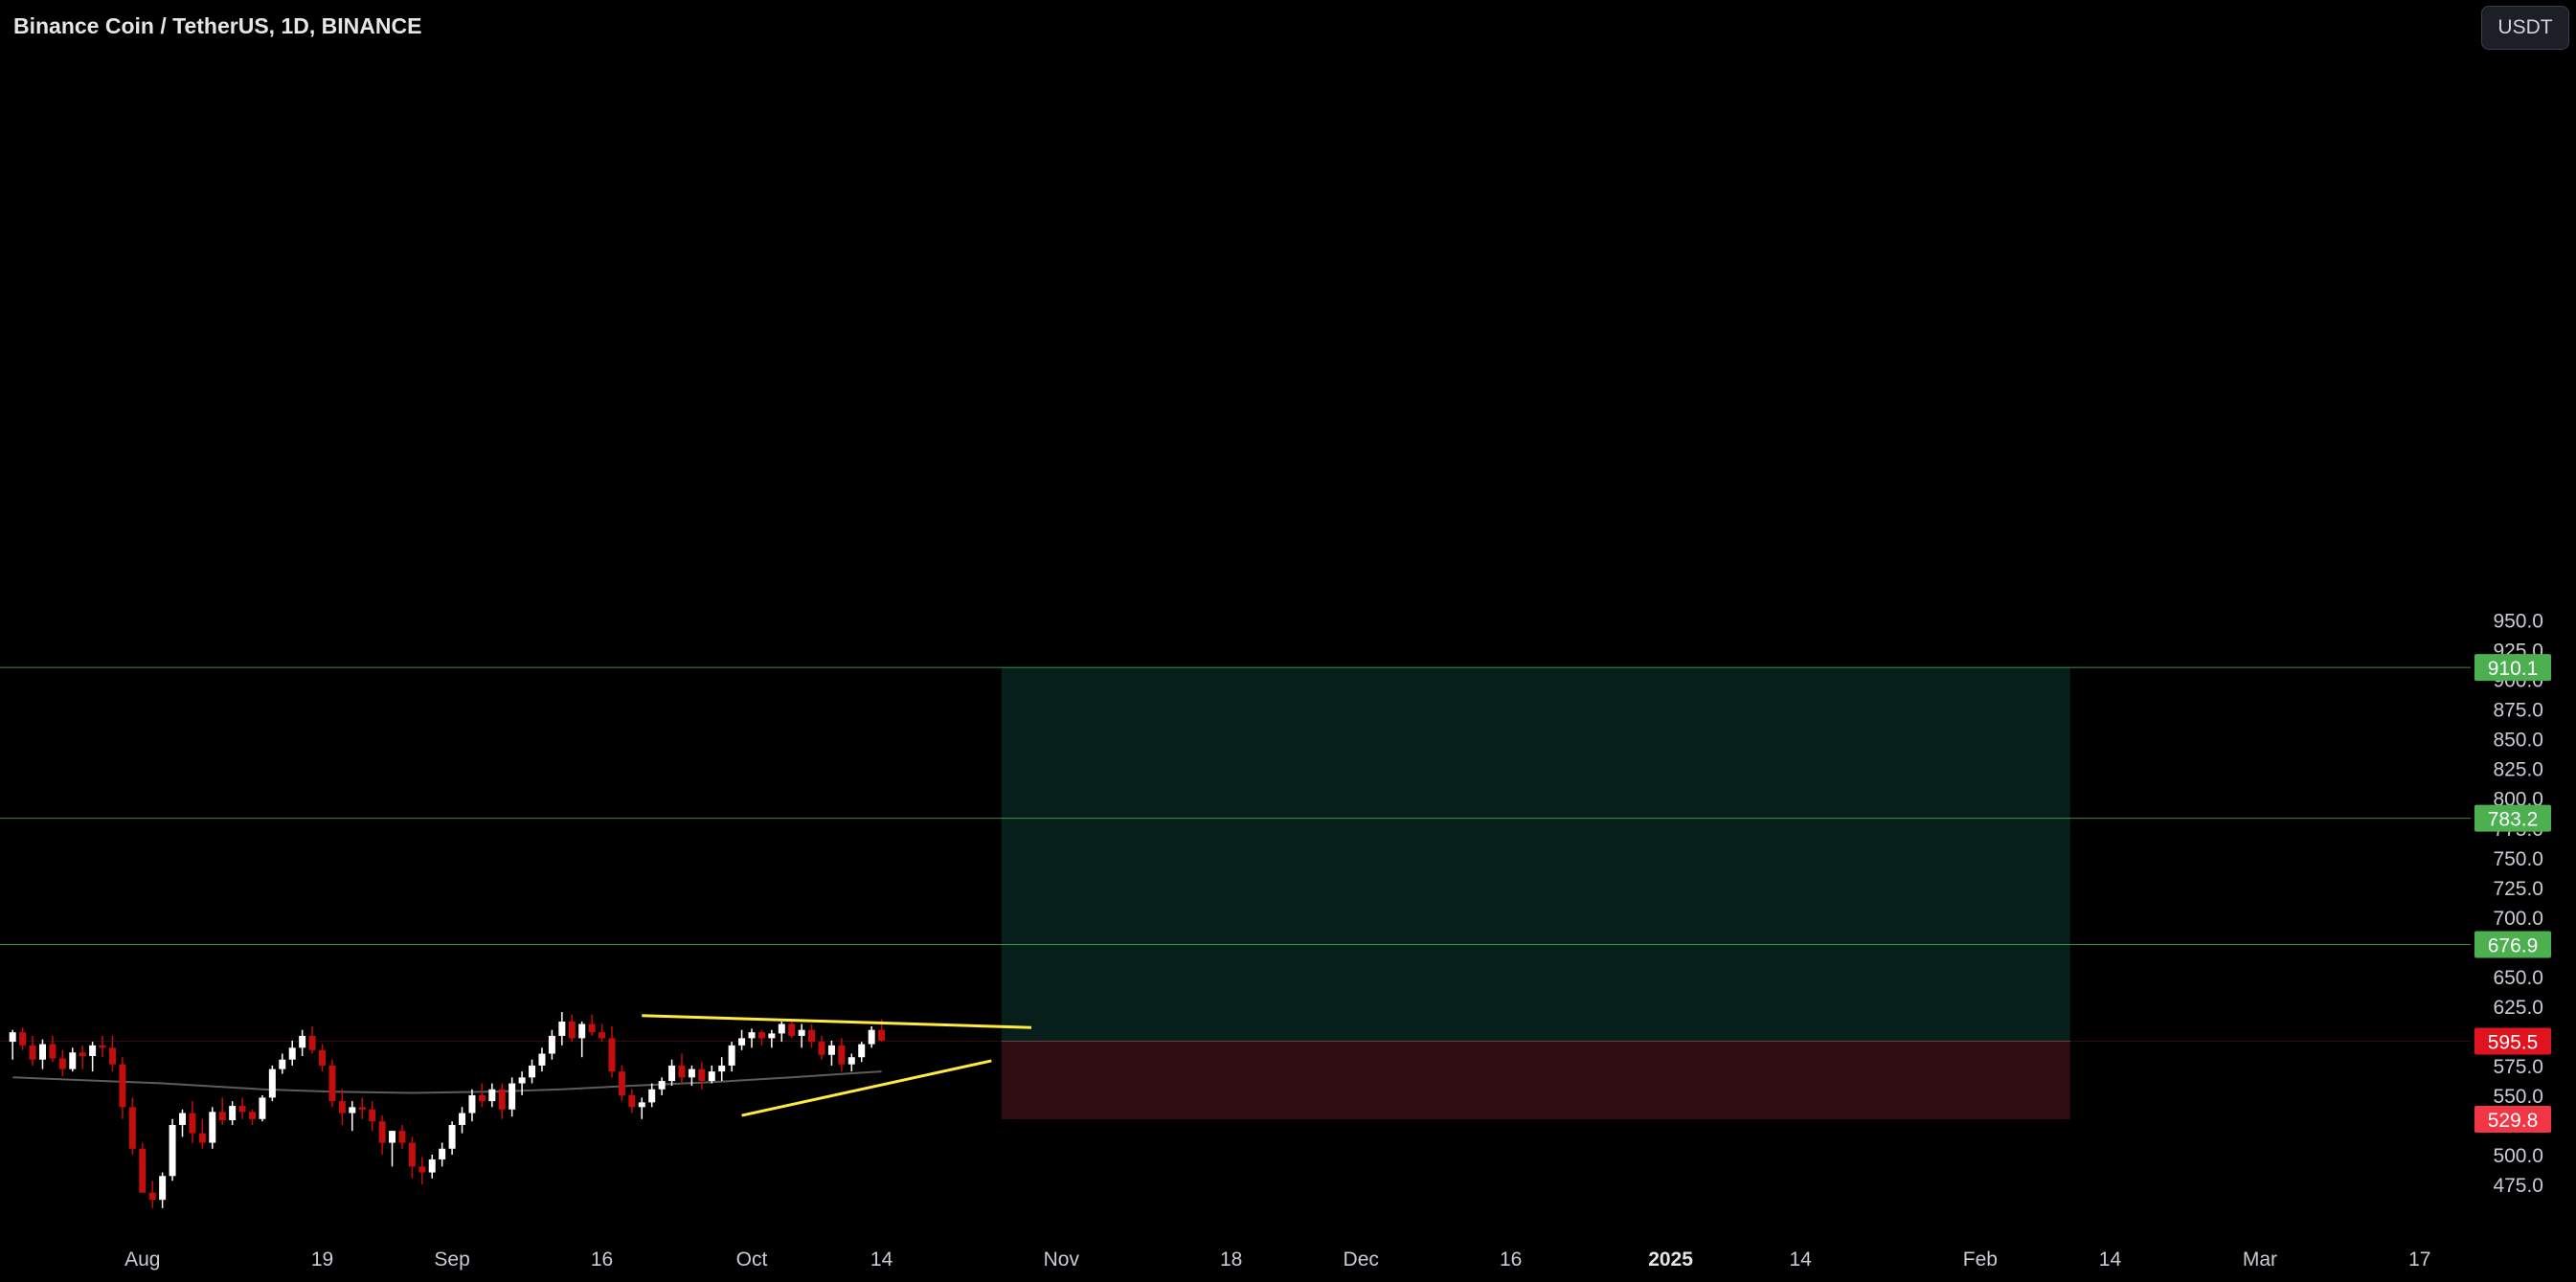  Describe the element at coordinates (1535, 1080) in the screenshot. I see `stop-zone` at that location.